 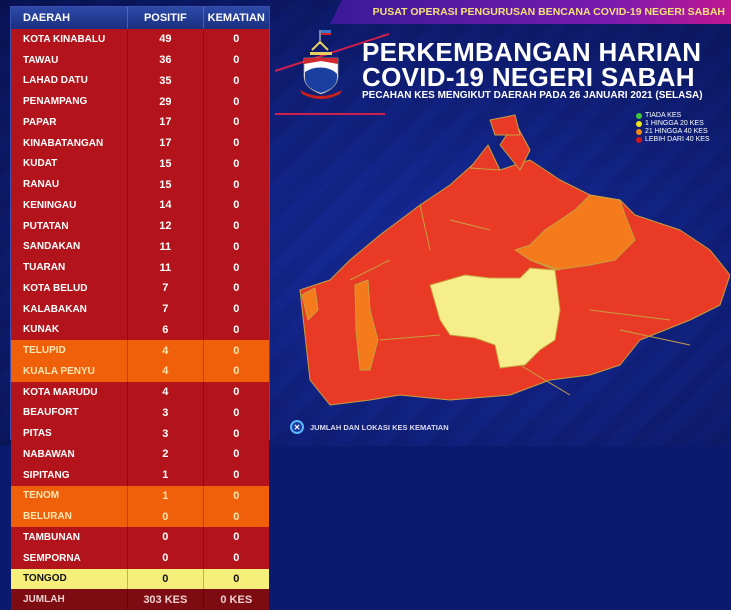 I want to click on x-circle-icon: ✕, so click(x=297, y=427).